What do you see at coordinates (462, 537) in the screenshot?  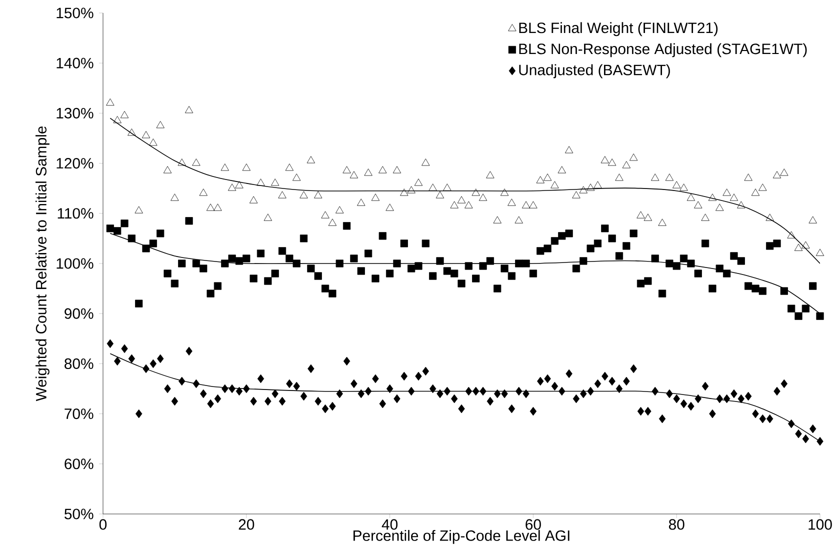 I see `x-axis-title: Percentile of Zip-Code Level AGI` at bounding box center [462, 537].